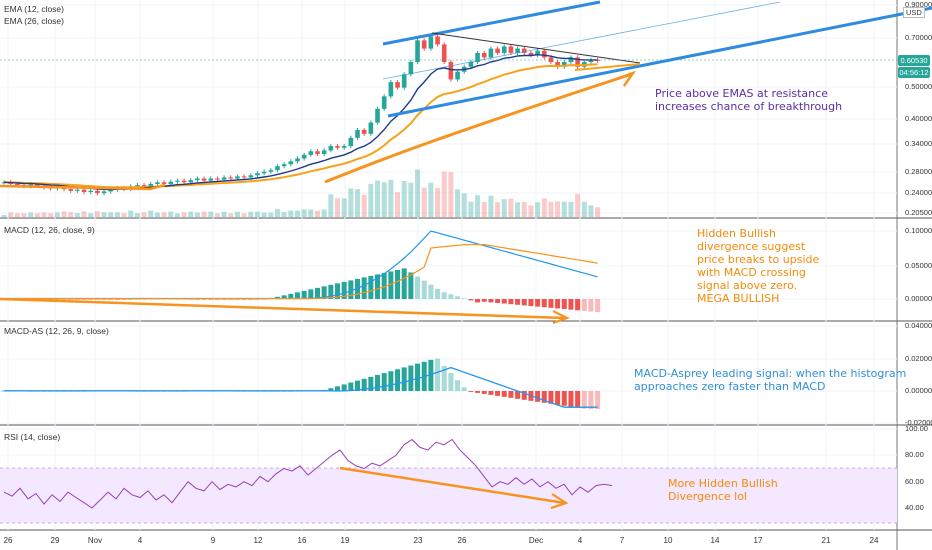 The height and width of the screenshot is (550, 932). Describe the element at coordinates (751, 272) in the screenshot. I see `annotation-line: with MACD crossing` at that location.